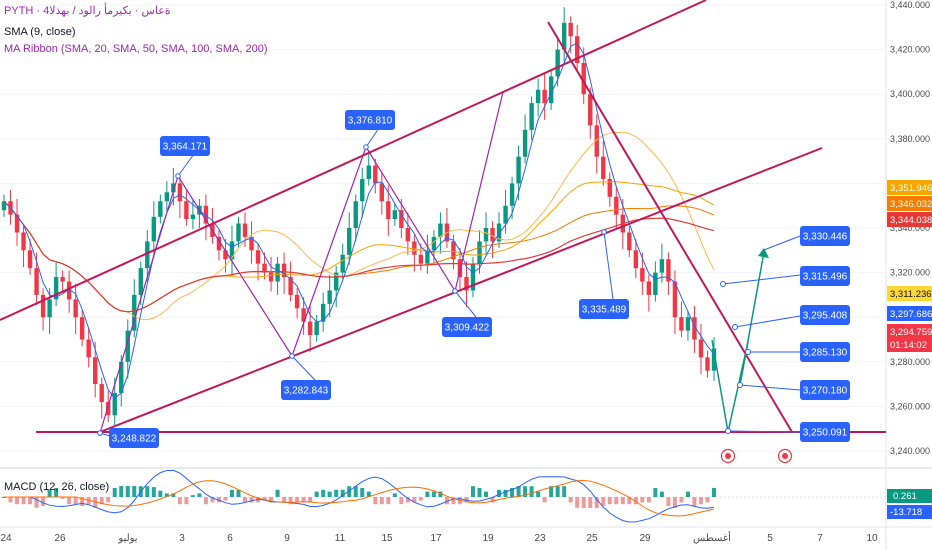  What do you see at coordinates (366, 147) in the screenshot?
I see `swing-callout-anchor` at bounding box center [366, 147].